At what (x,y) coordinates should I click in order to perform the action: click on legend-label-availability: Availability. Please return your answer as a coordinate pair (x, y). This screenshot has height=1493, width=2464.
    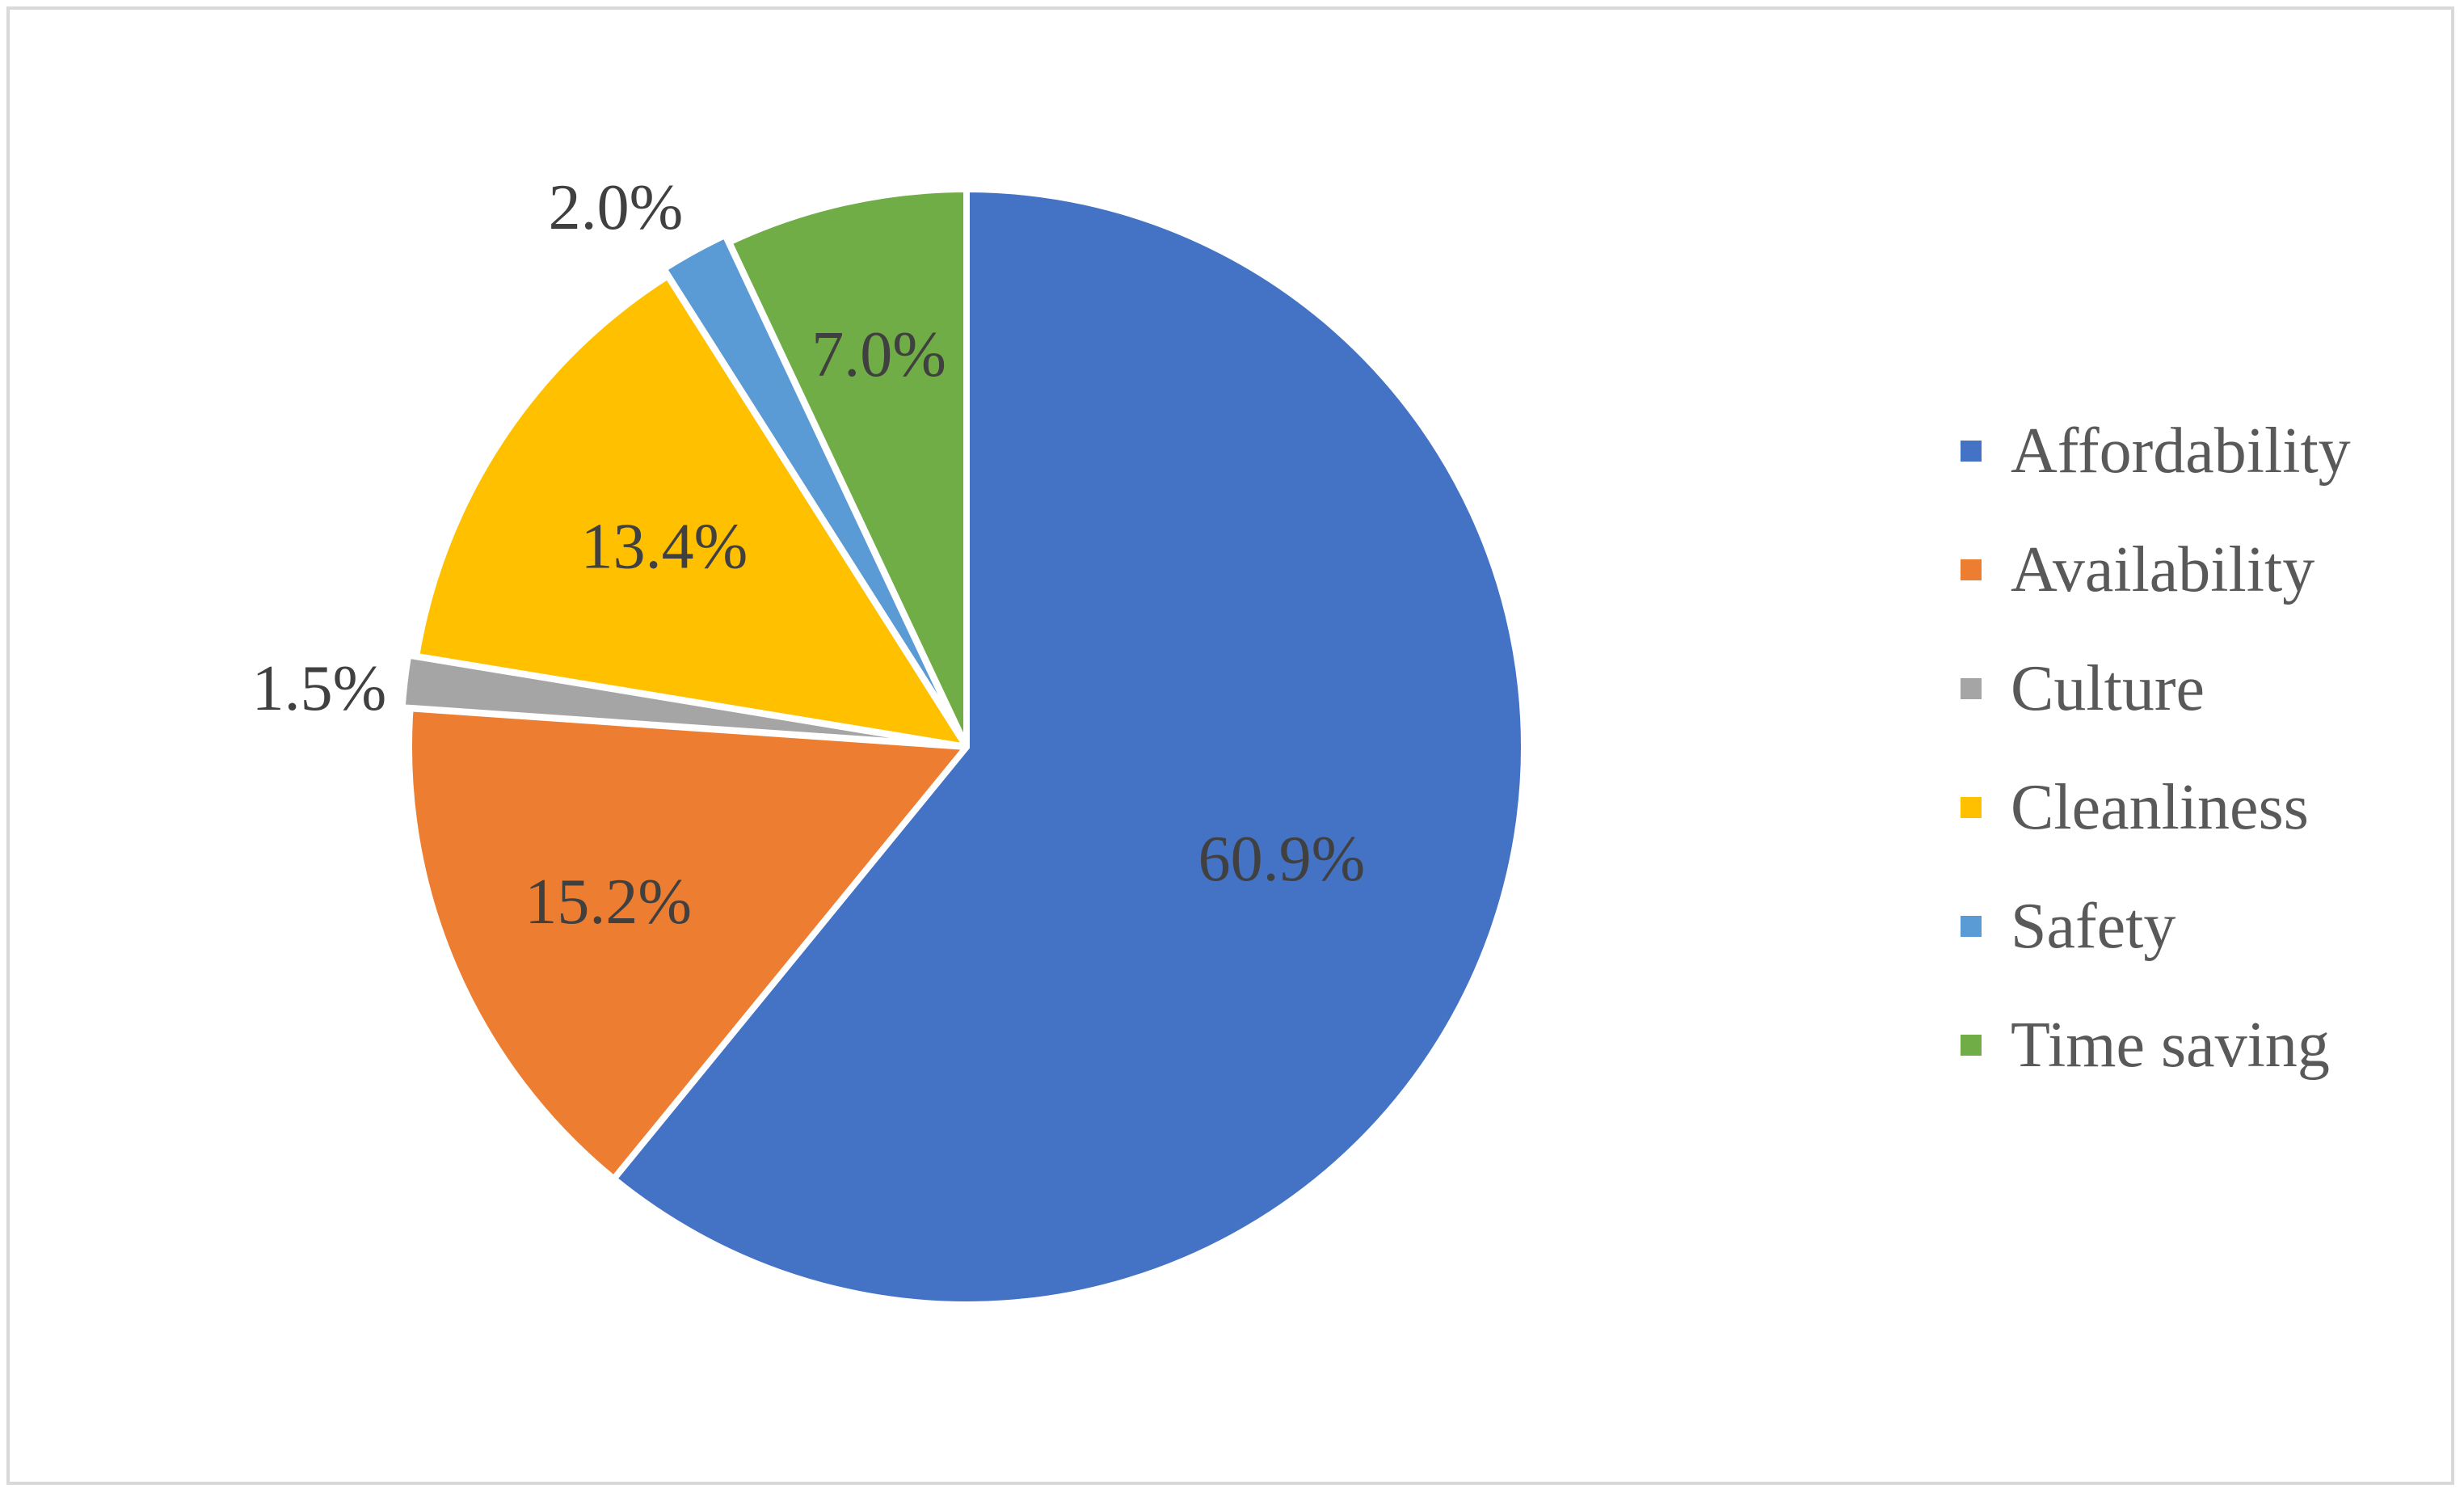
    Looking at the image, I should click on (2162, 569).